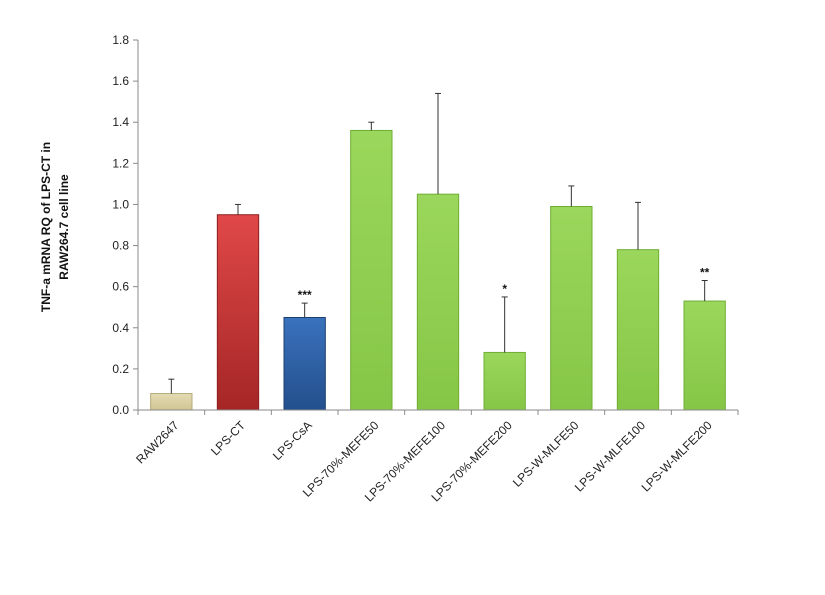  What do you see at coordinates (305, 295) in the screenshot?
I see `significance-marker: ***` at bounding box center [305, 295].